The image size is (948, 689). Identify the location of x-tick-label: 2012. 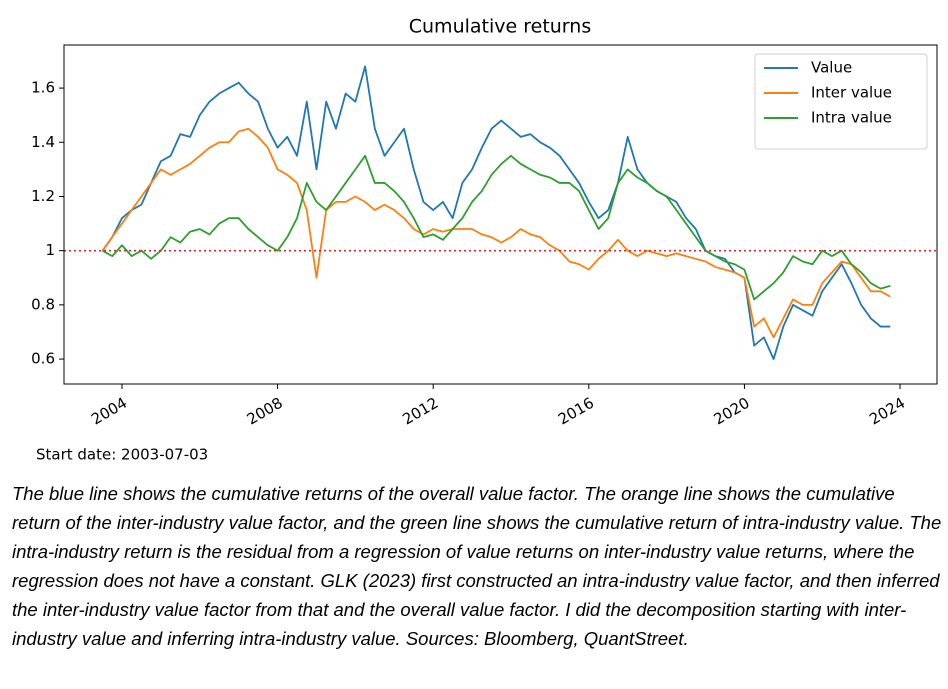
(420, 411).